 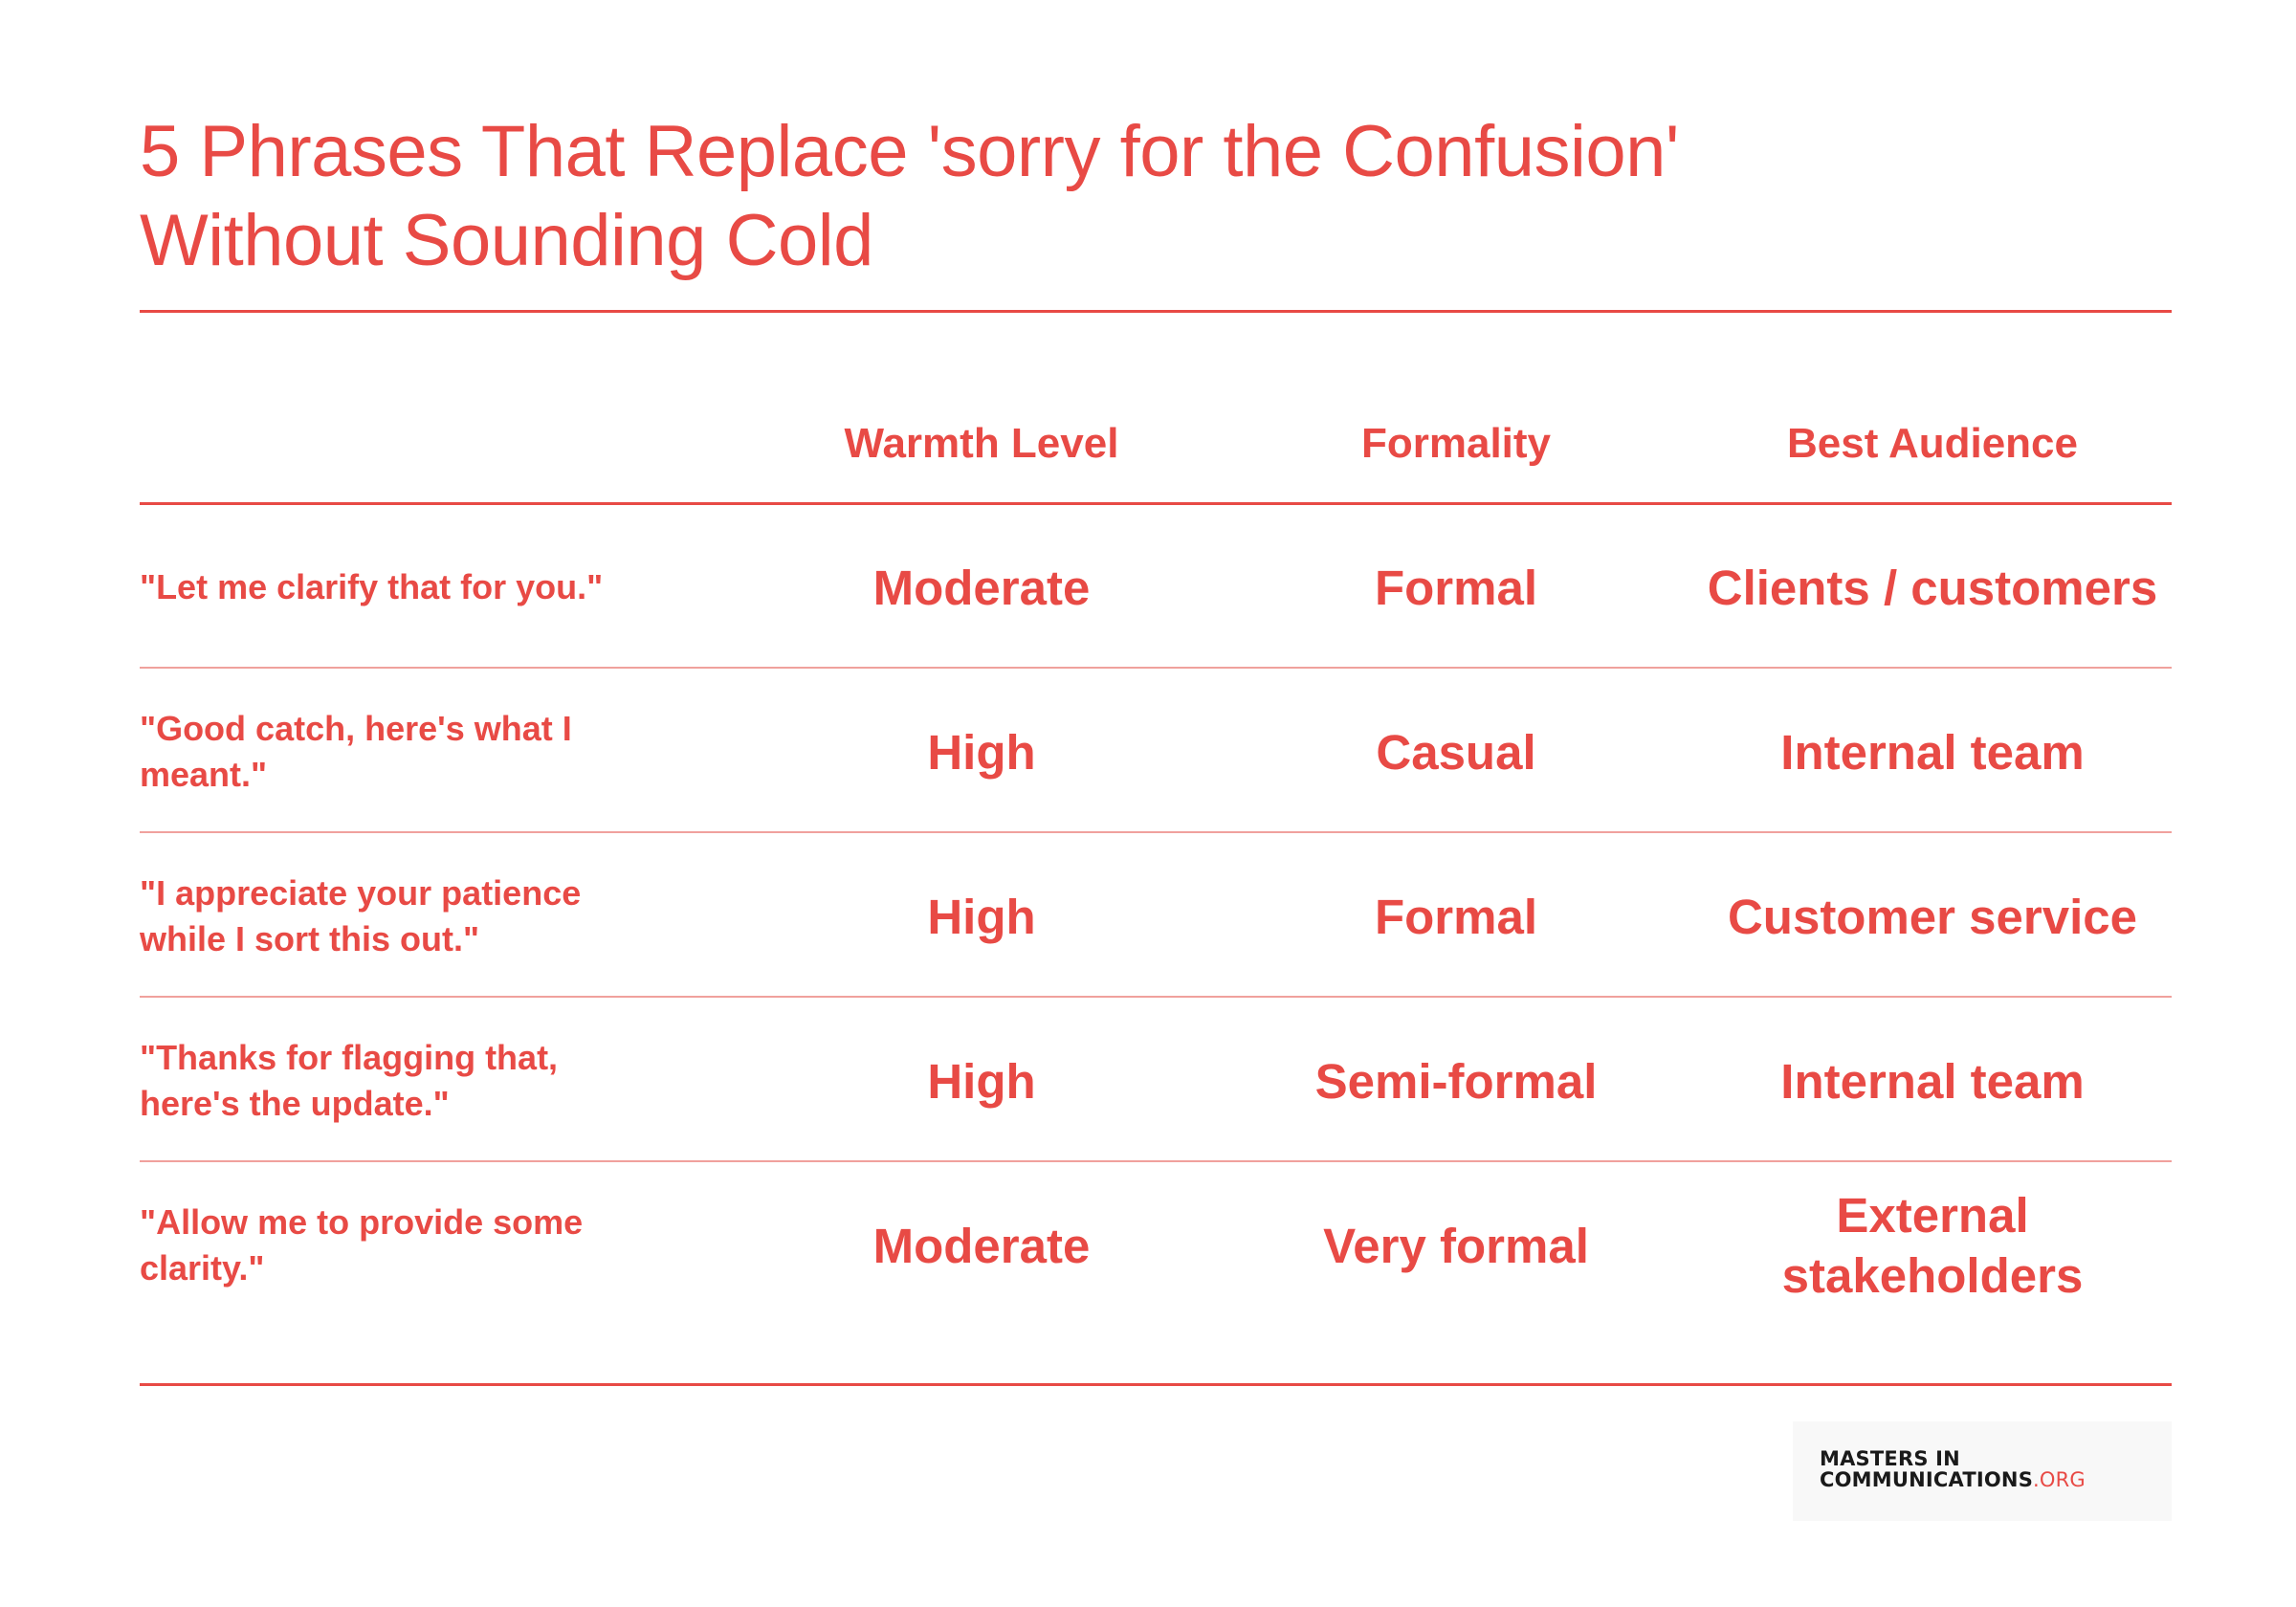 What do you see at coordinates (362, 1245) in the screenshot?
I see `row-5-phrase-text: "Allow me to provide some clarity."` at bounding box center [362, 1245].